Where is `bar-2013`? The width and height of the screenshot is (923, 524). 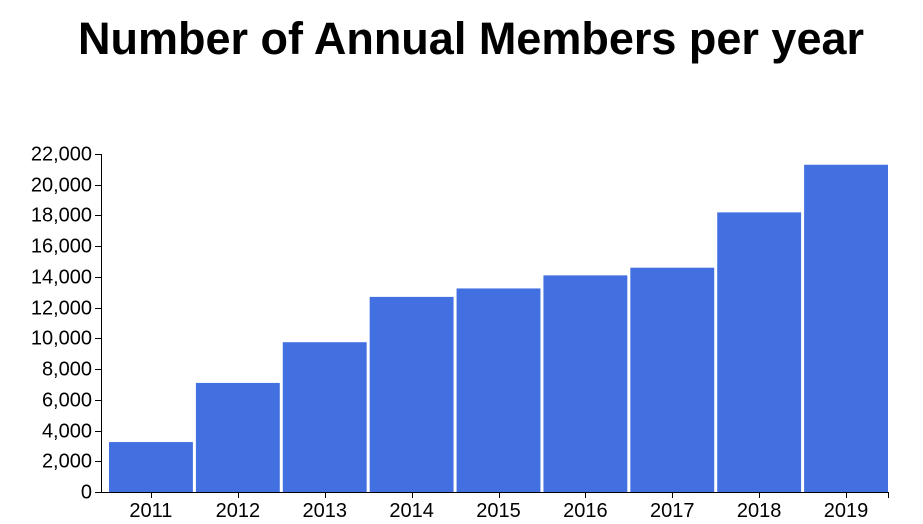
bar-2013 is located at coordinates (324, 417).